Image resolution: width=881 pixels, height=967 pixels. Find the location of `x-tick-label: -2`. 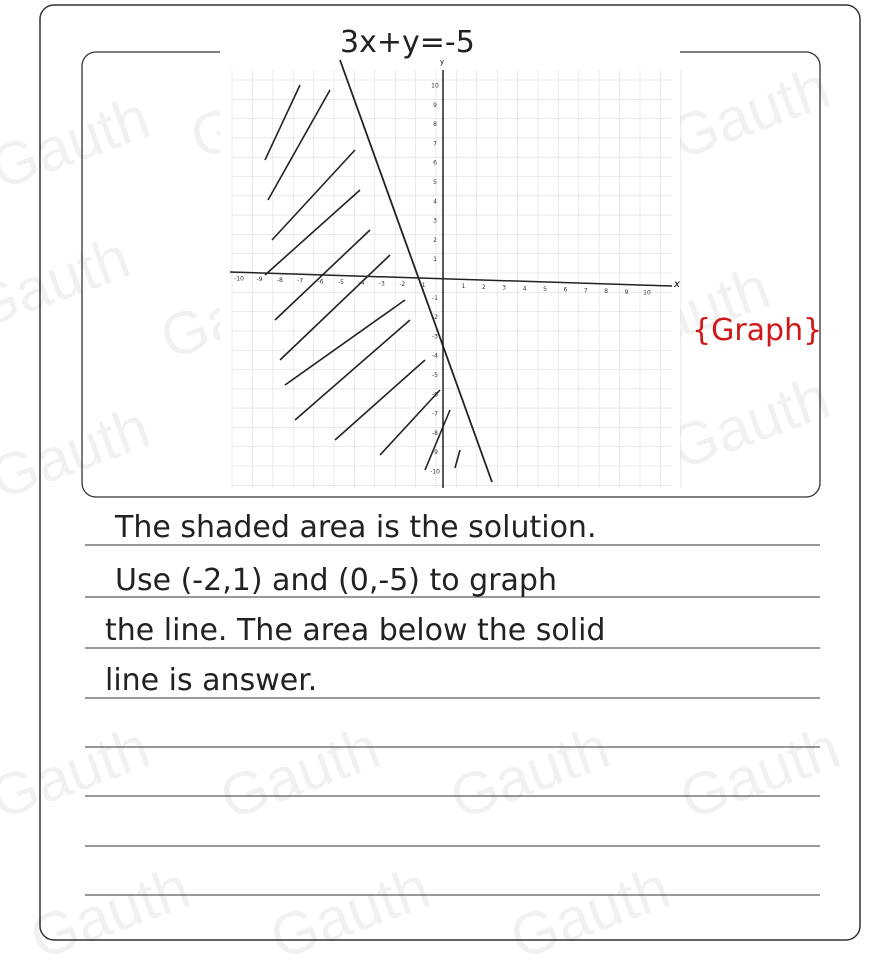

x-tick-label: -2 is located at coordinates (402, 284).